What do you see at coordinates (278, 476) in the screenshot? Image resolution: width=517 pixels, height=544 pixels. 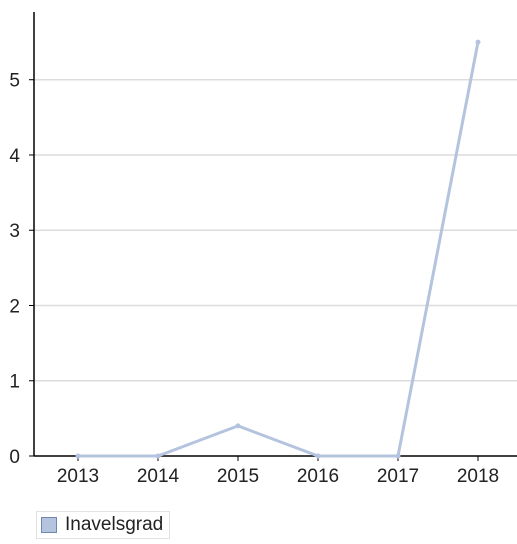 I see `x-tick-labels: 2013 2014 2015 2016 2017 2018` at bounding box center [278, 476].